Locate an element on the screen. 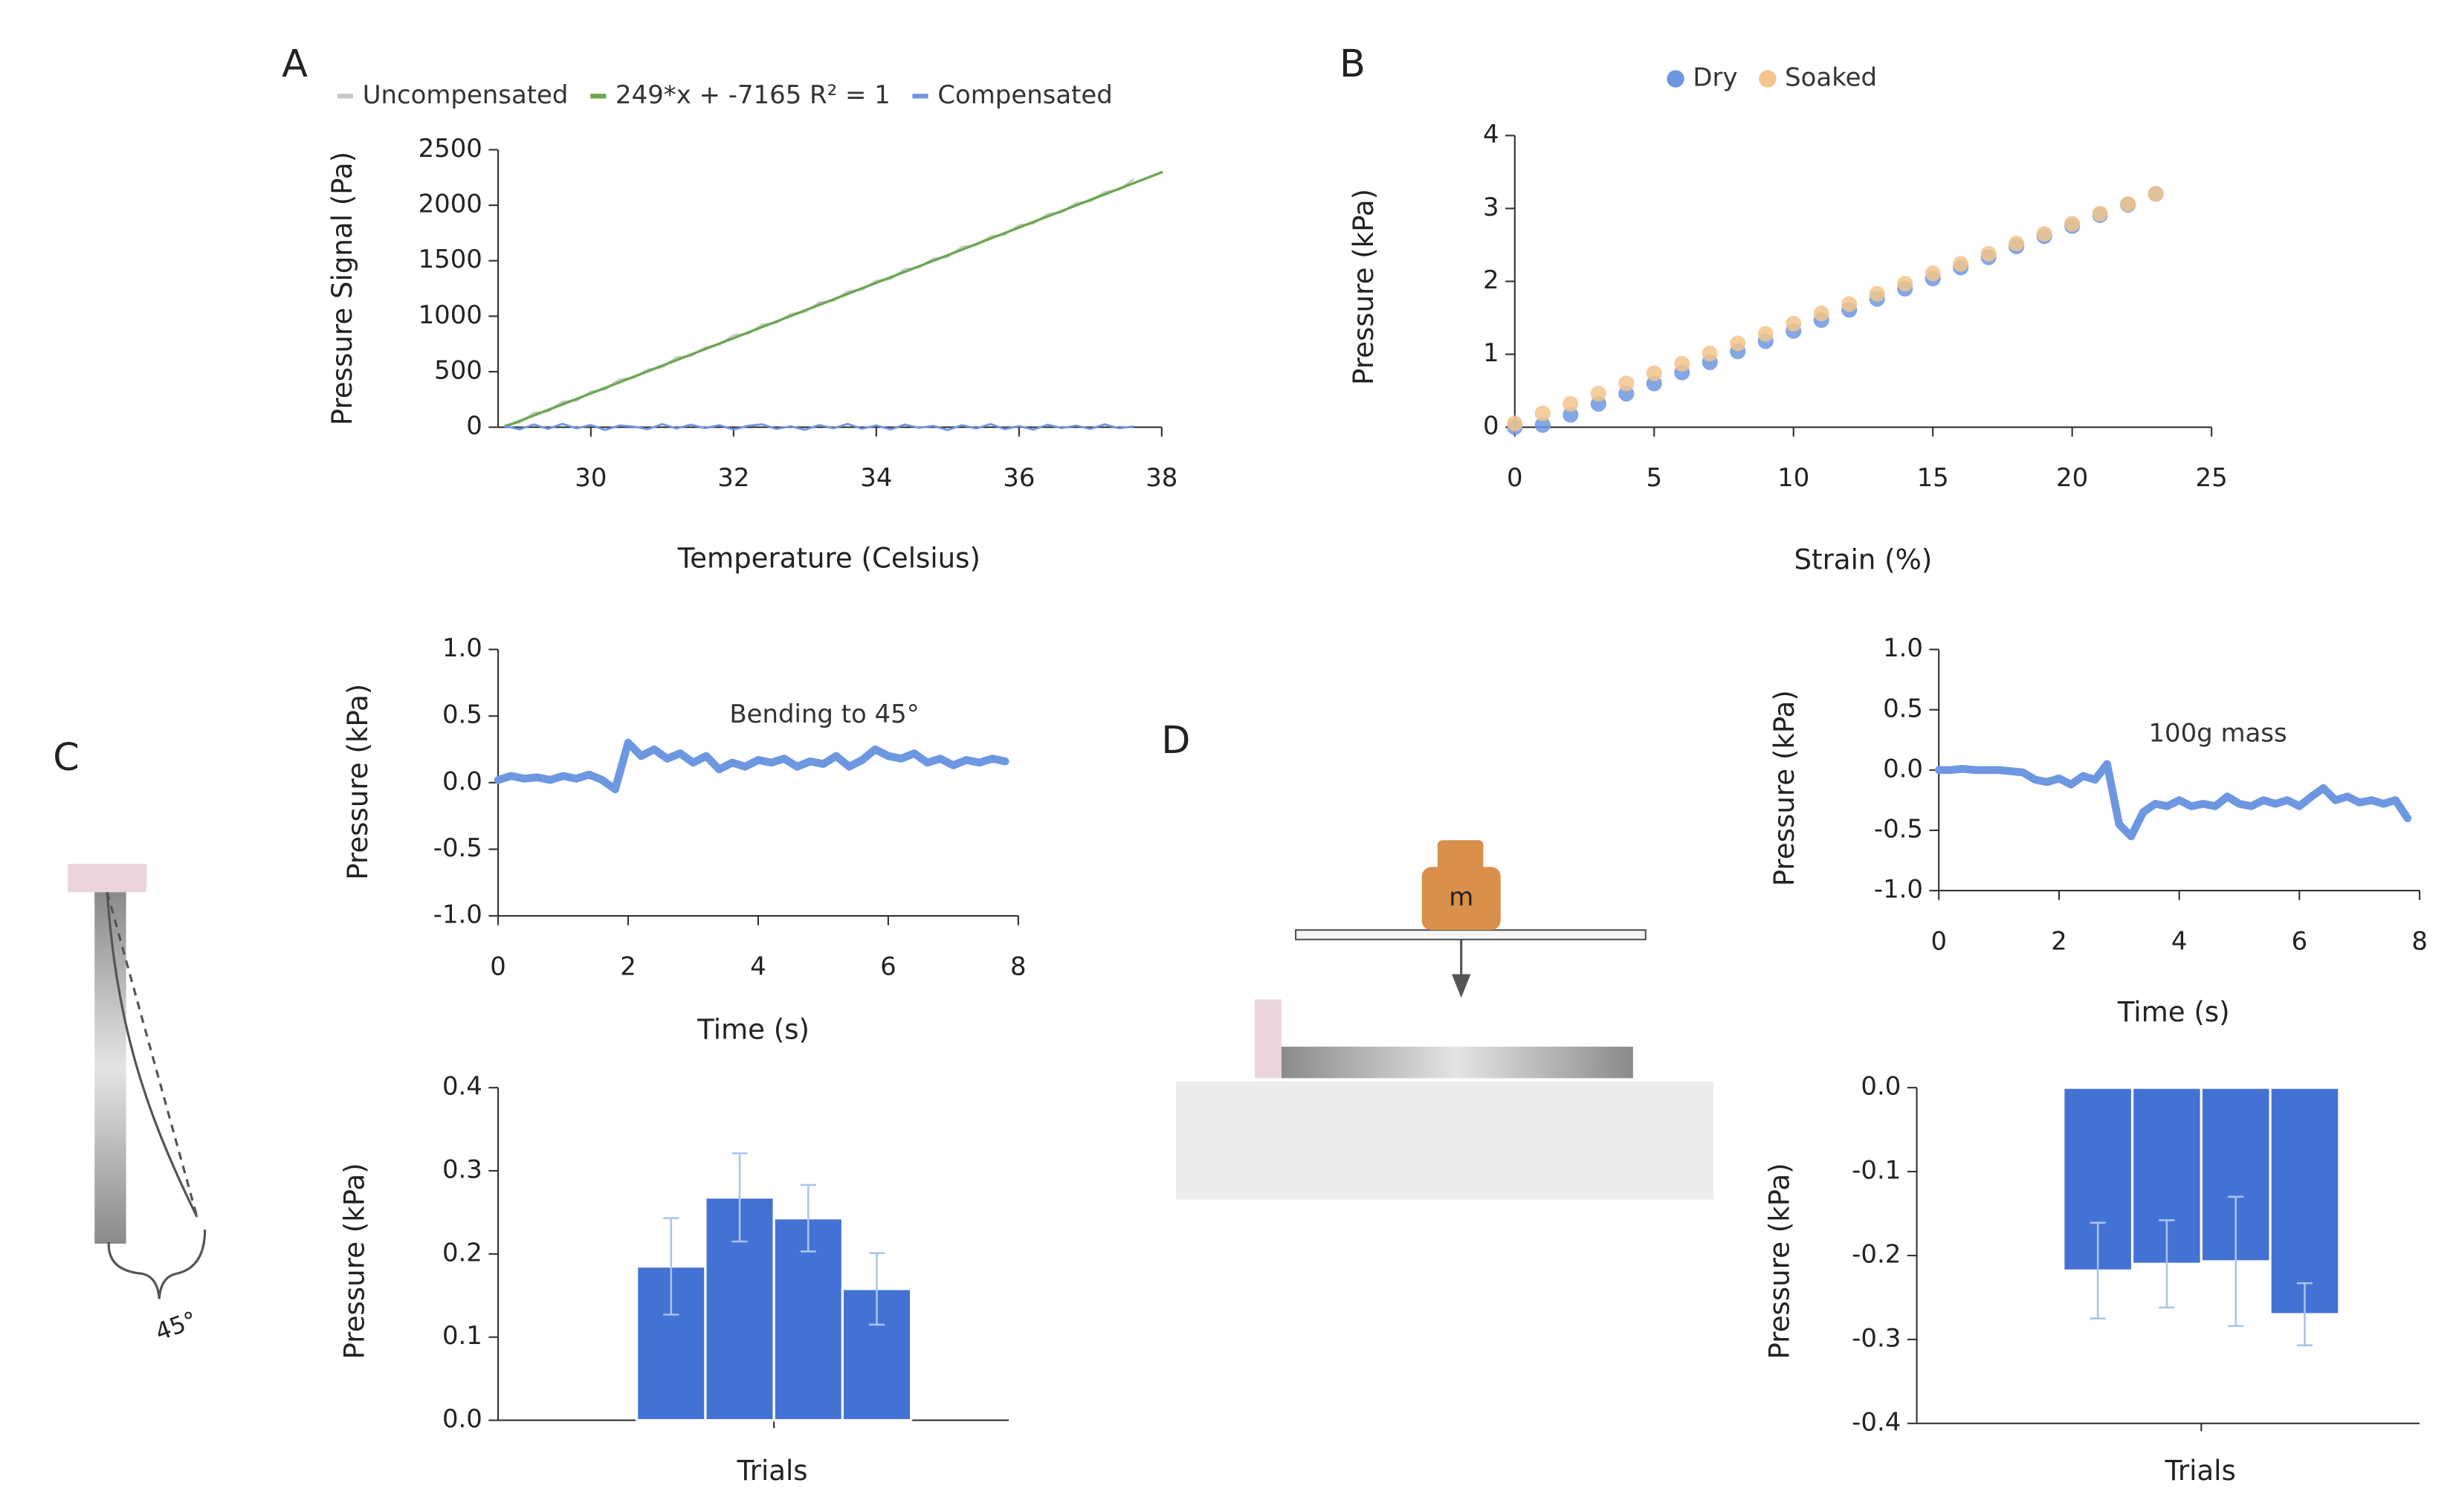  y-tick-label: -0.1 is located at coordinates (1876, 1171).